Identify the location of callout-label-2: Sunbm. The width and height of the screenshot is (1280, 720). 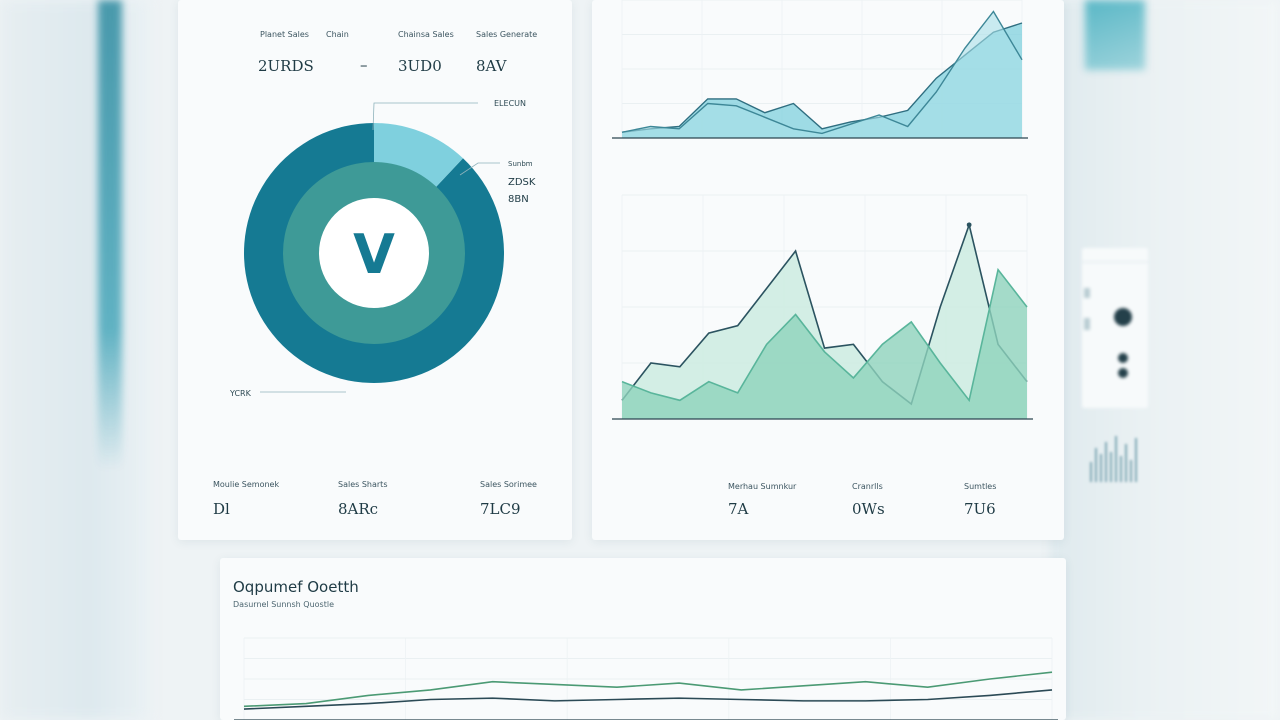
(520, 164).